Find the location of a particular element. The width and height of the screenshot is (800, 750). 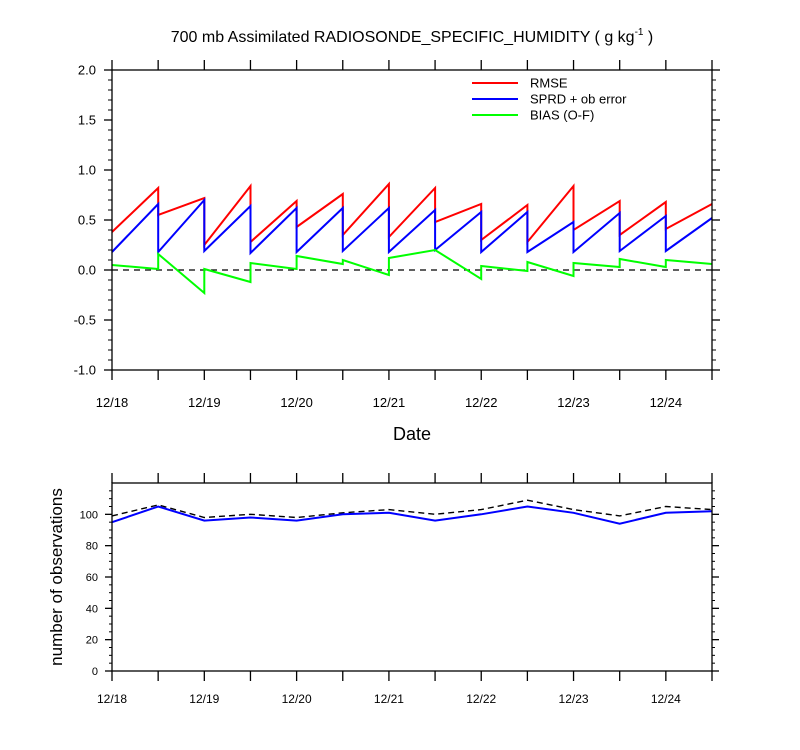

y-tick-label: 2.0 is located at coordinates (87, 70).